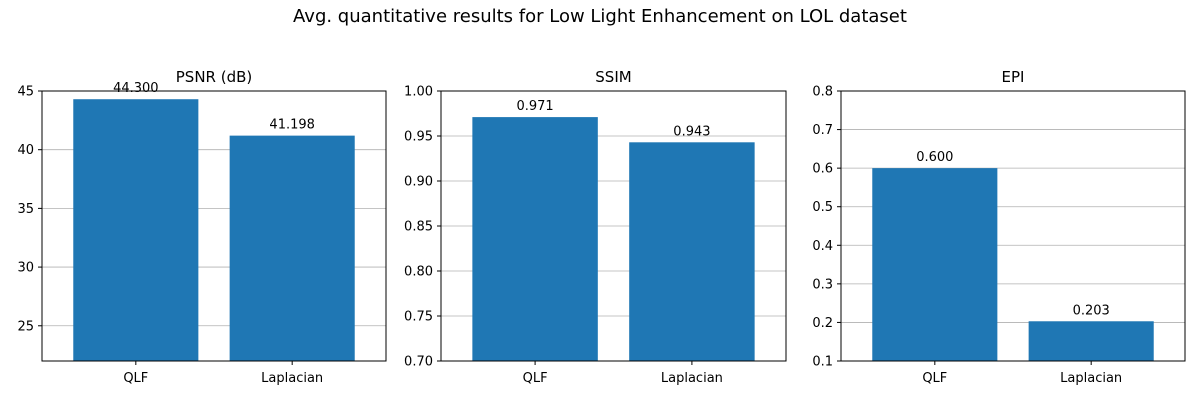 The image size is (1200, 400). I want to click on y-tick-label: 30, so click(25, 268).